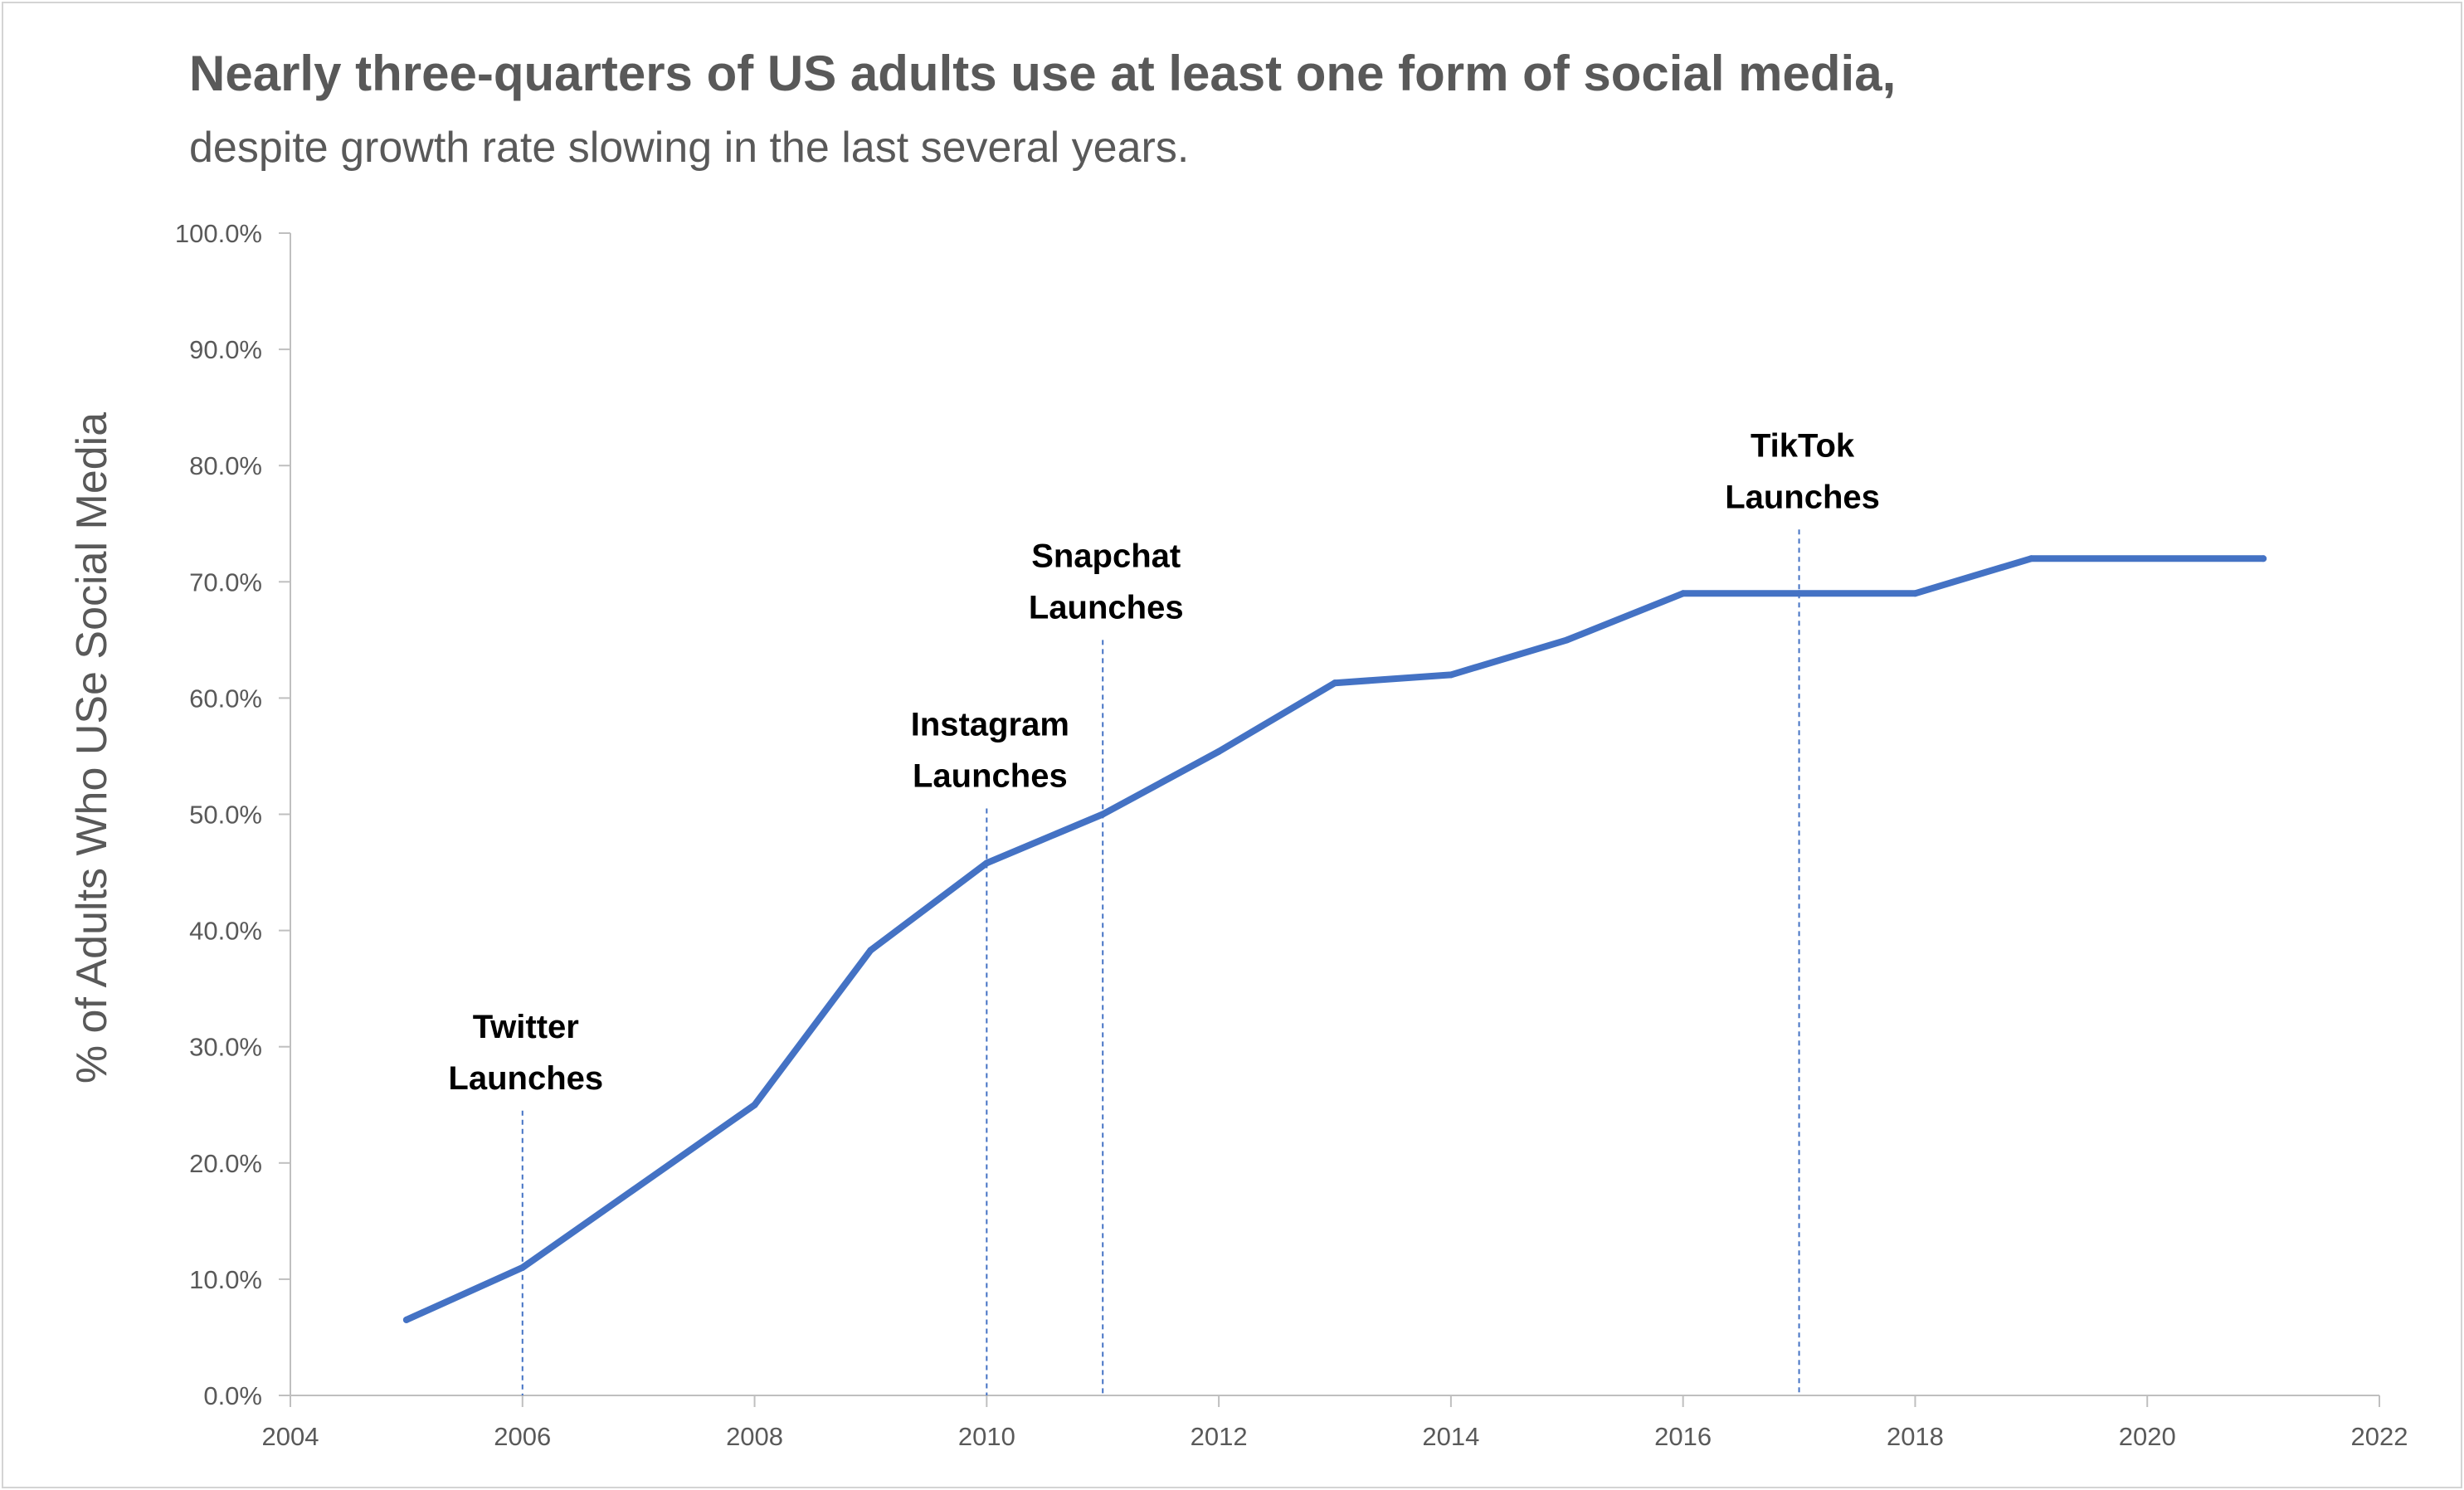  I want to click on x-tick-label: 2008, so click(754, 1437).